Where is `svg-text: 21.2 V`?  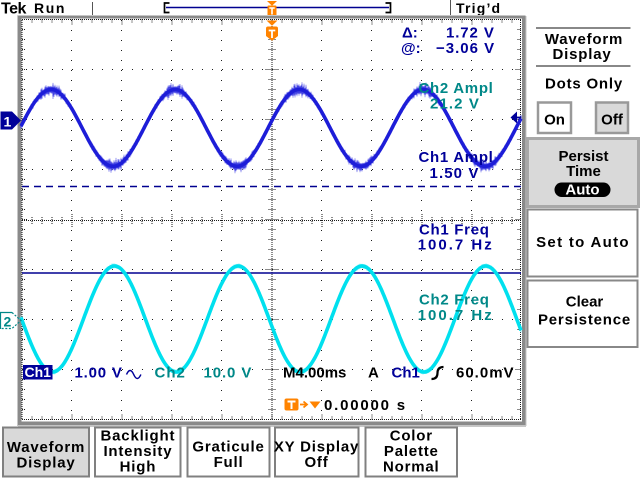
svg-text: 21.2 V is located at coordinates (455, 104).